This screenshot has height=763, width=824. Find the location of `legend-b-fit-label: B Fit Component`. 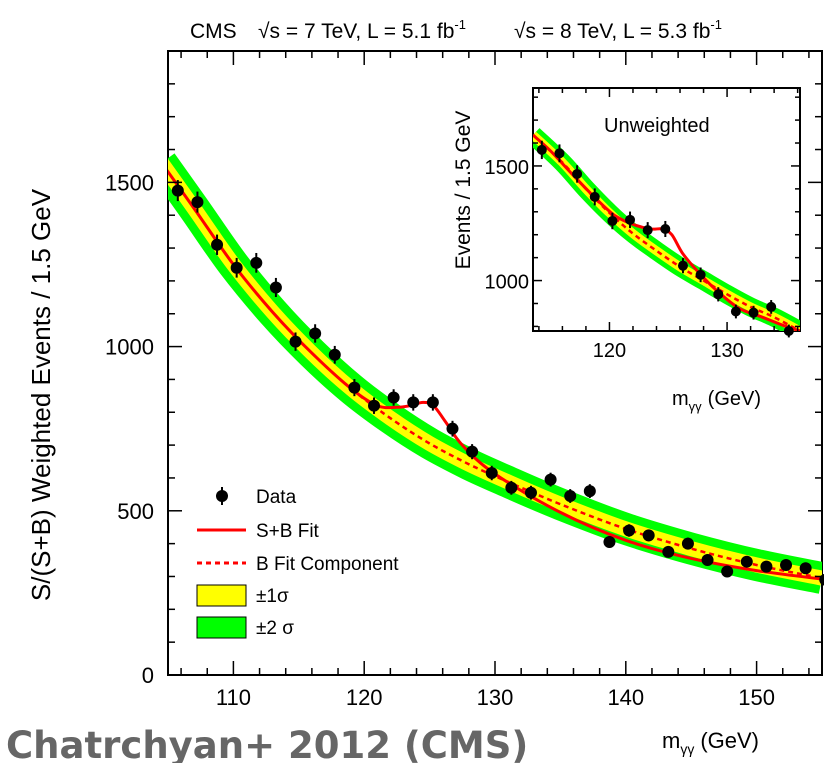

legend-b-fit-label: B Fit Component is located at coordinates (327, 564).